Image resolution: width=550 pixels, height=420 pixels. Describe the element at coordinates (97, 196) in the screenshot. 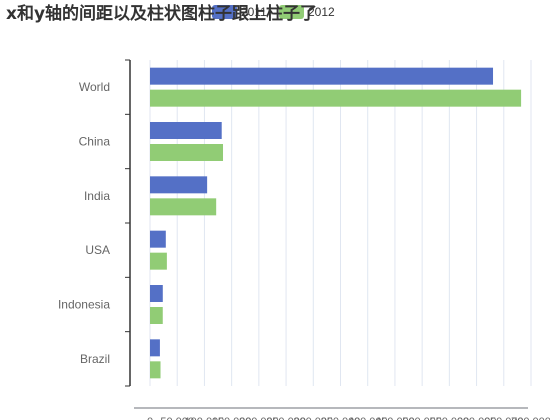

I see `category-label-india: India` at that location.